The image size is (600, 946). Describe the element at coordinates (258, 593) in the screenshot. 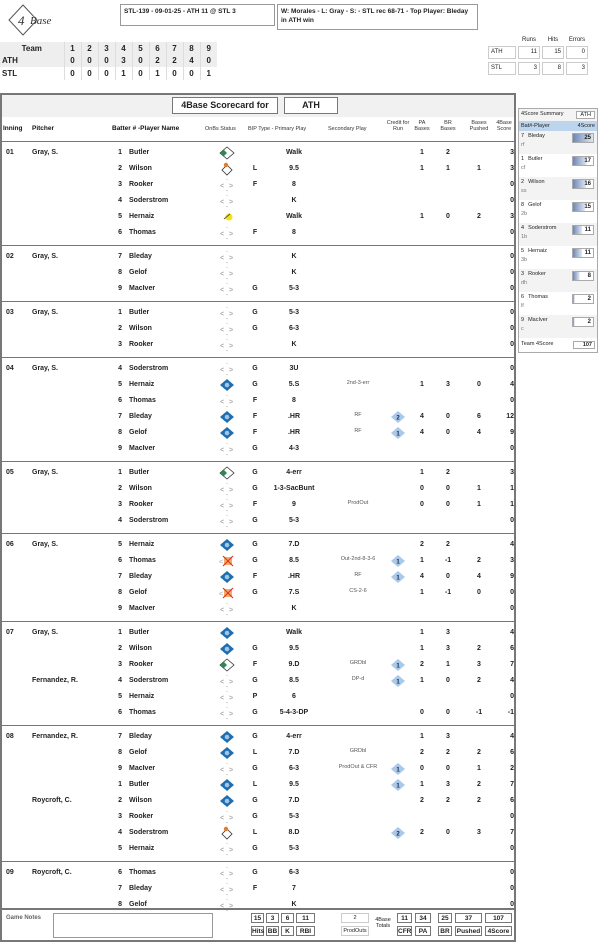

I see `table-row: 8 Gelof < G 7.S CS-2-6 1 -1 0 0` at that location.